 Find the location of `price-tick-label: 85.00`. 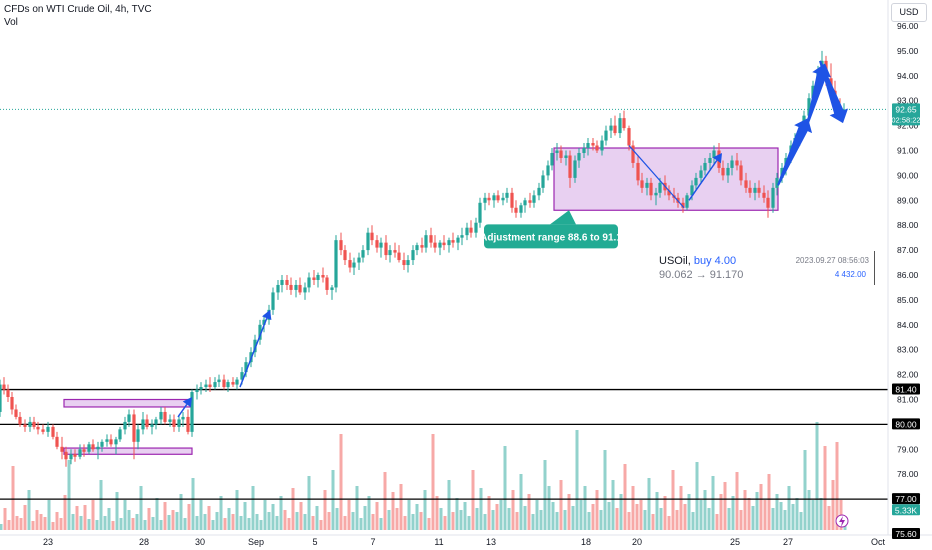

price-tick-label: 85.00 is located at coordinates (908, 300).